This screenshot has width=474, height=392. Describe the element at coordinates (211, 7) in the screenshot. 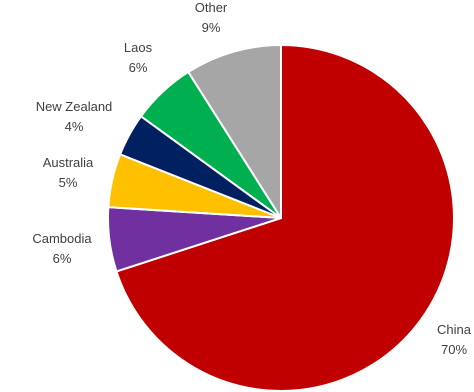

I see `slice-category-label: Other` at that location.